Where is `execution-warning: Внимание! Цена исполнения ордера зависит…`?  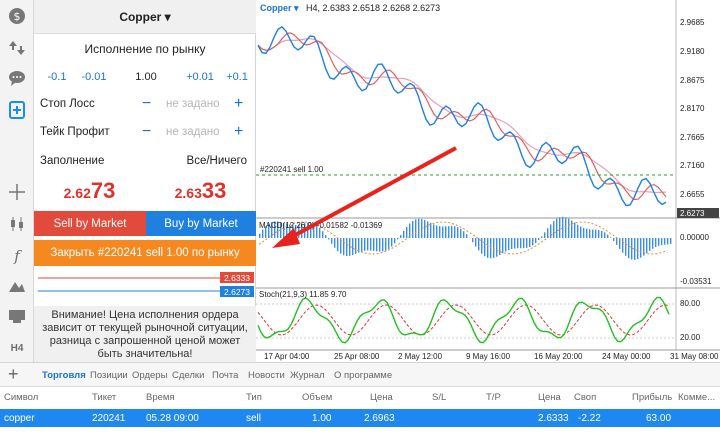
execution-warning: Внимание! Цена исполнения ордера зависит… is located at coordinates (145, 334).